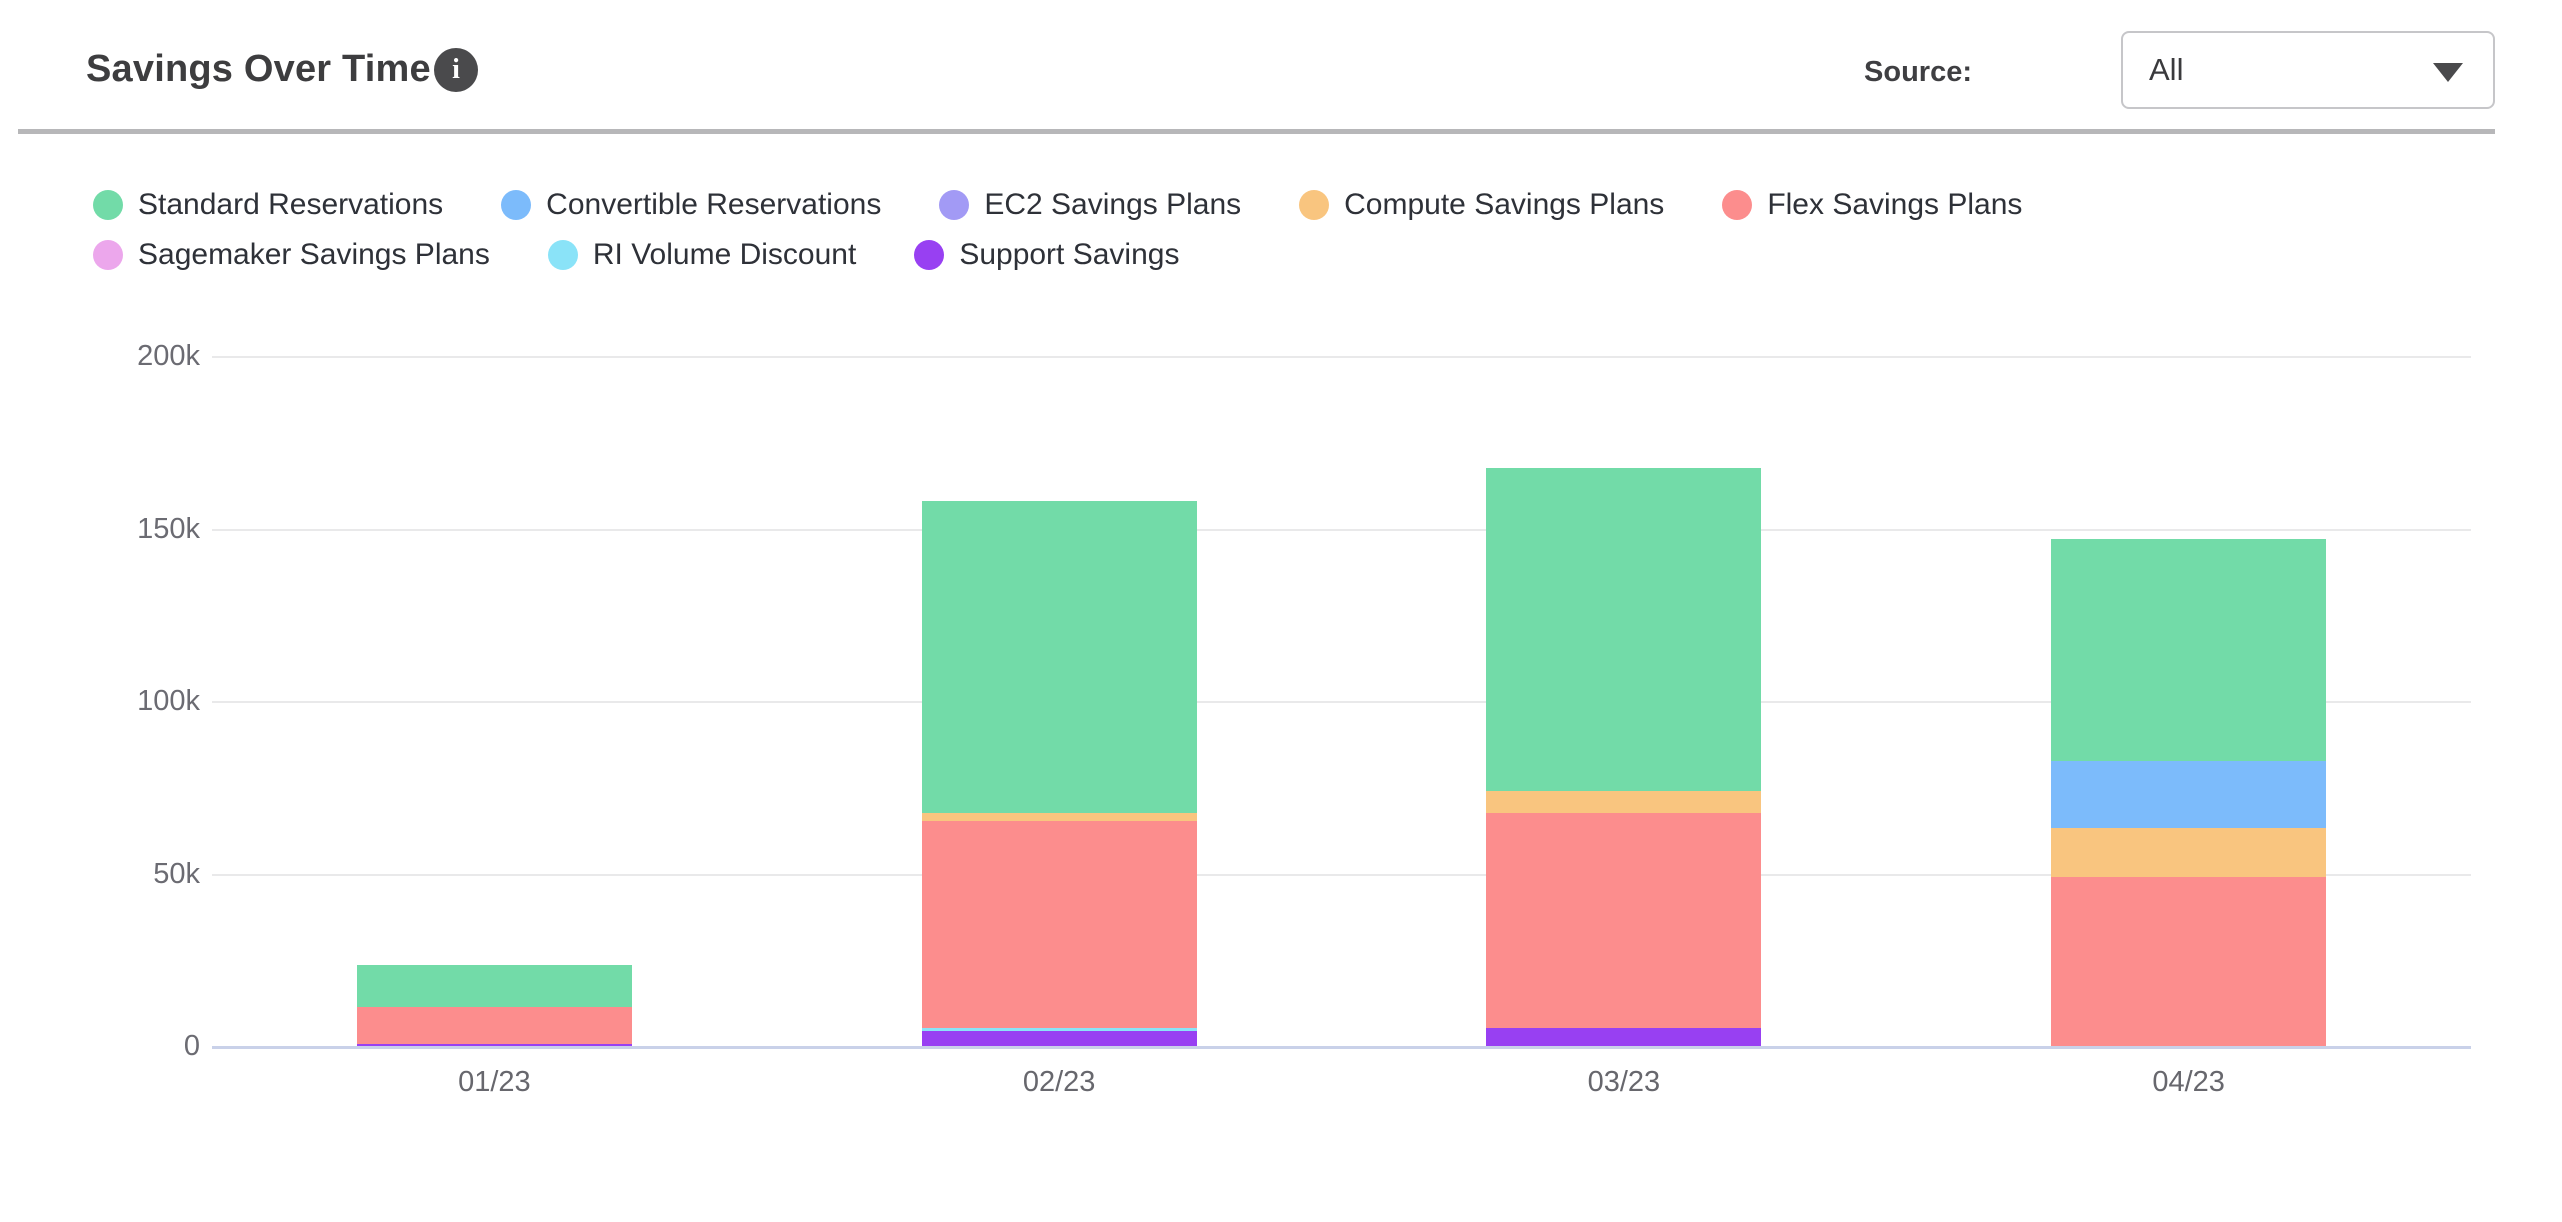 This screenshot has height=1222, width=2562. Describe the element at coordinates (168, 701) in the screenshot. I see `y-axis-tick-label: 100k` at that location.